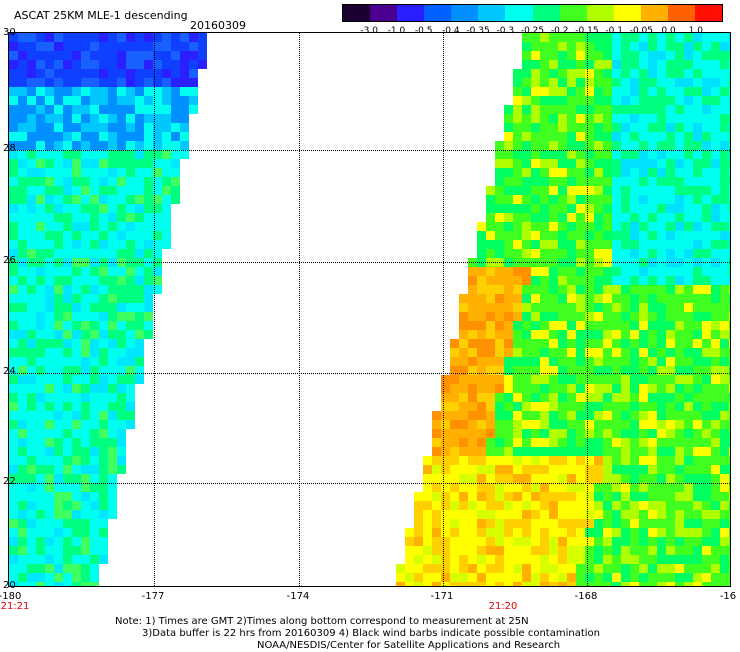  Describe the element at coordinates (532, 31) in the screenshot. I see `colorbar-label: -0.25` at that location.